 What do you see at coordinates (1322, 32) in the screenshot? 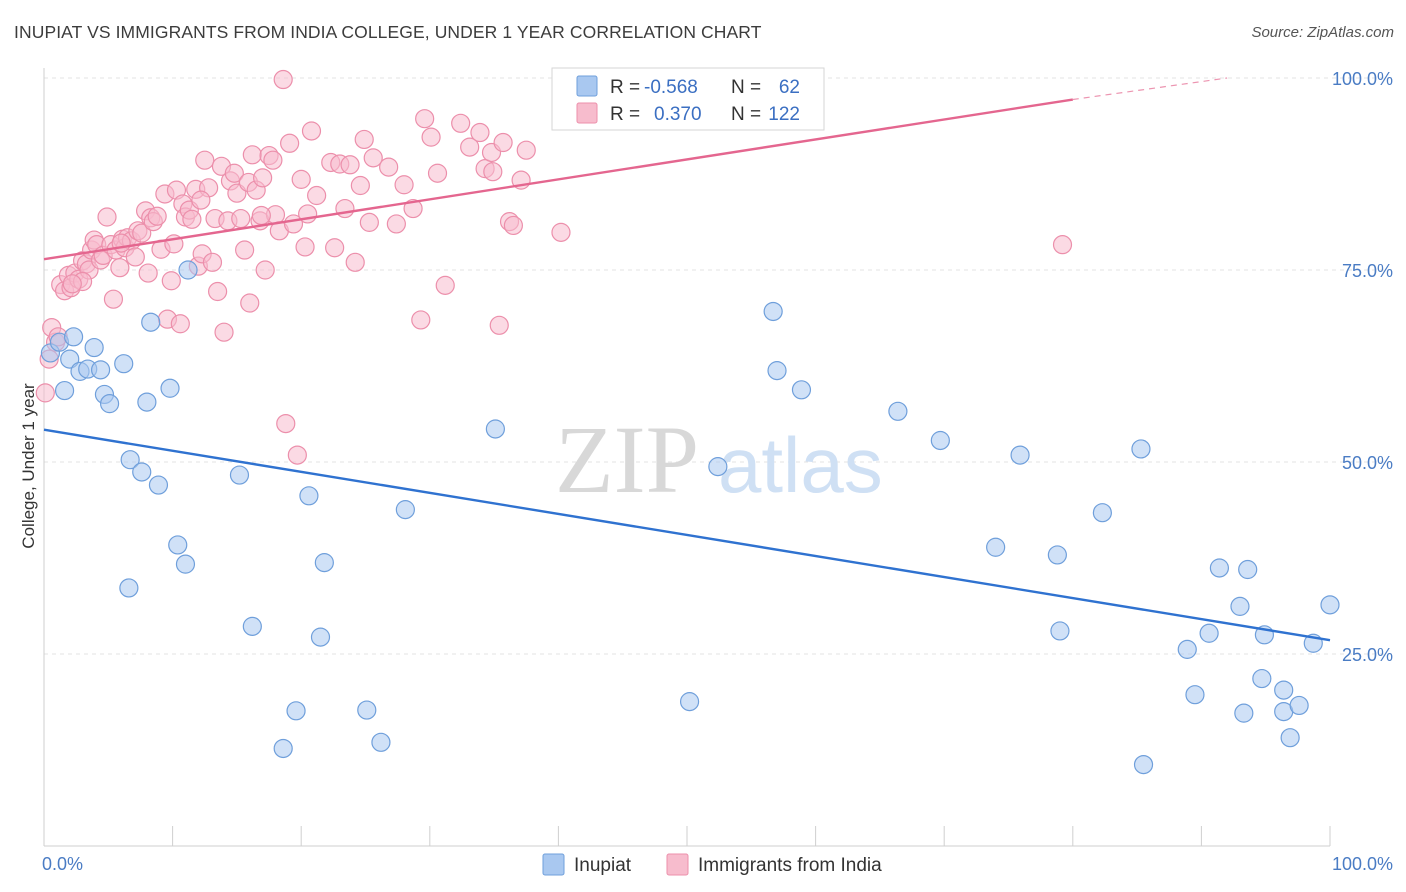
I see `source-credit: Source: ZipAtlas.com` at bounding box center [1322, 32].